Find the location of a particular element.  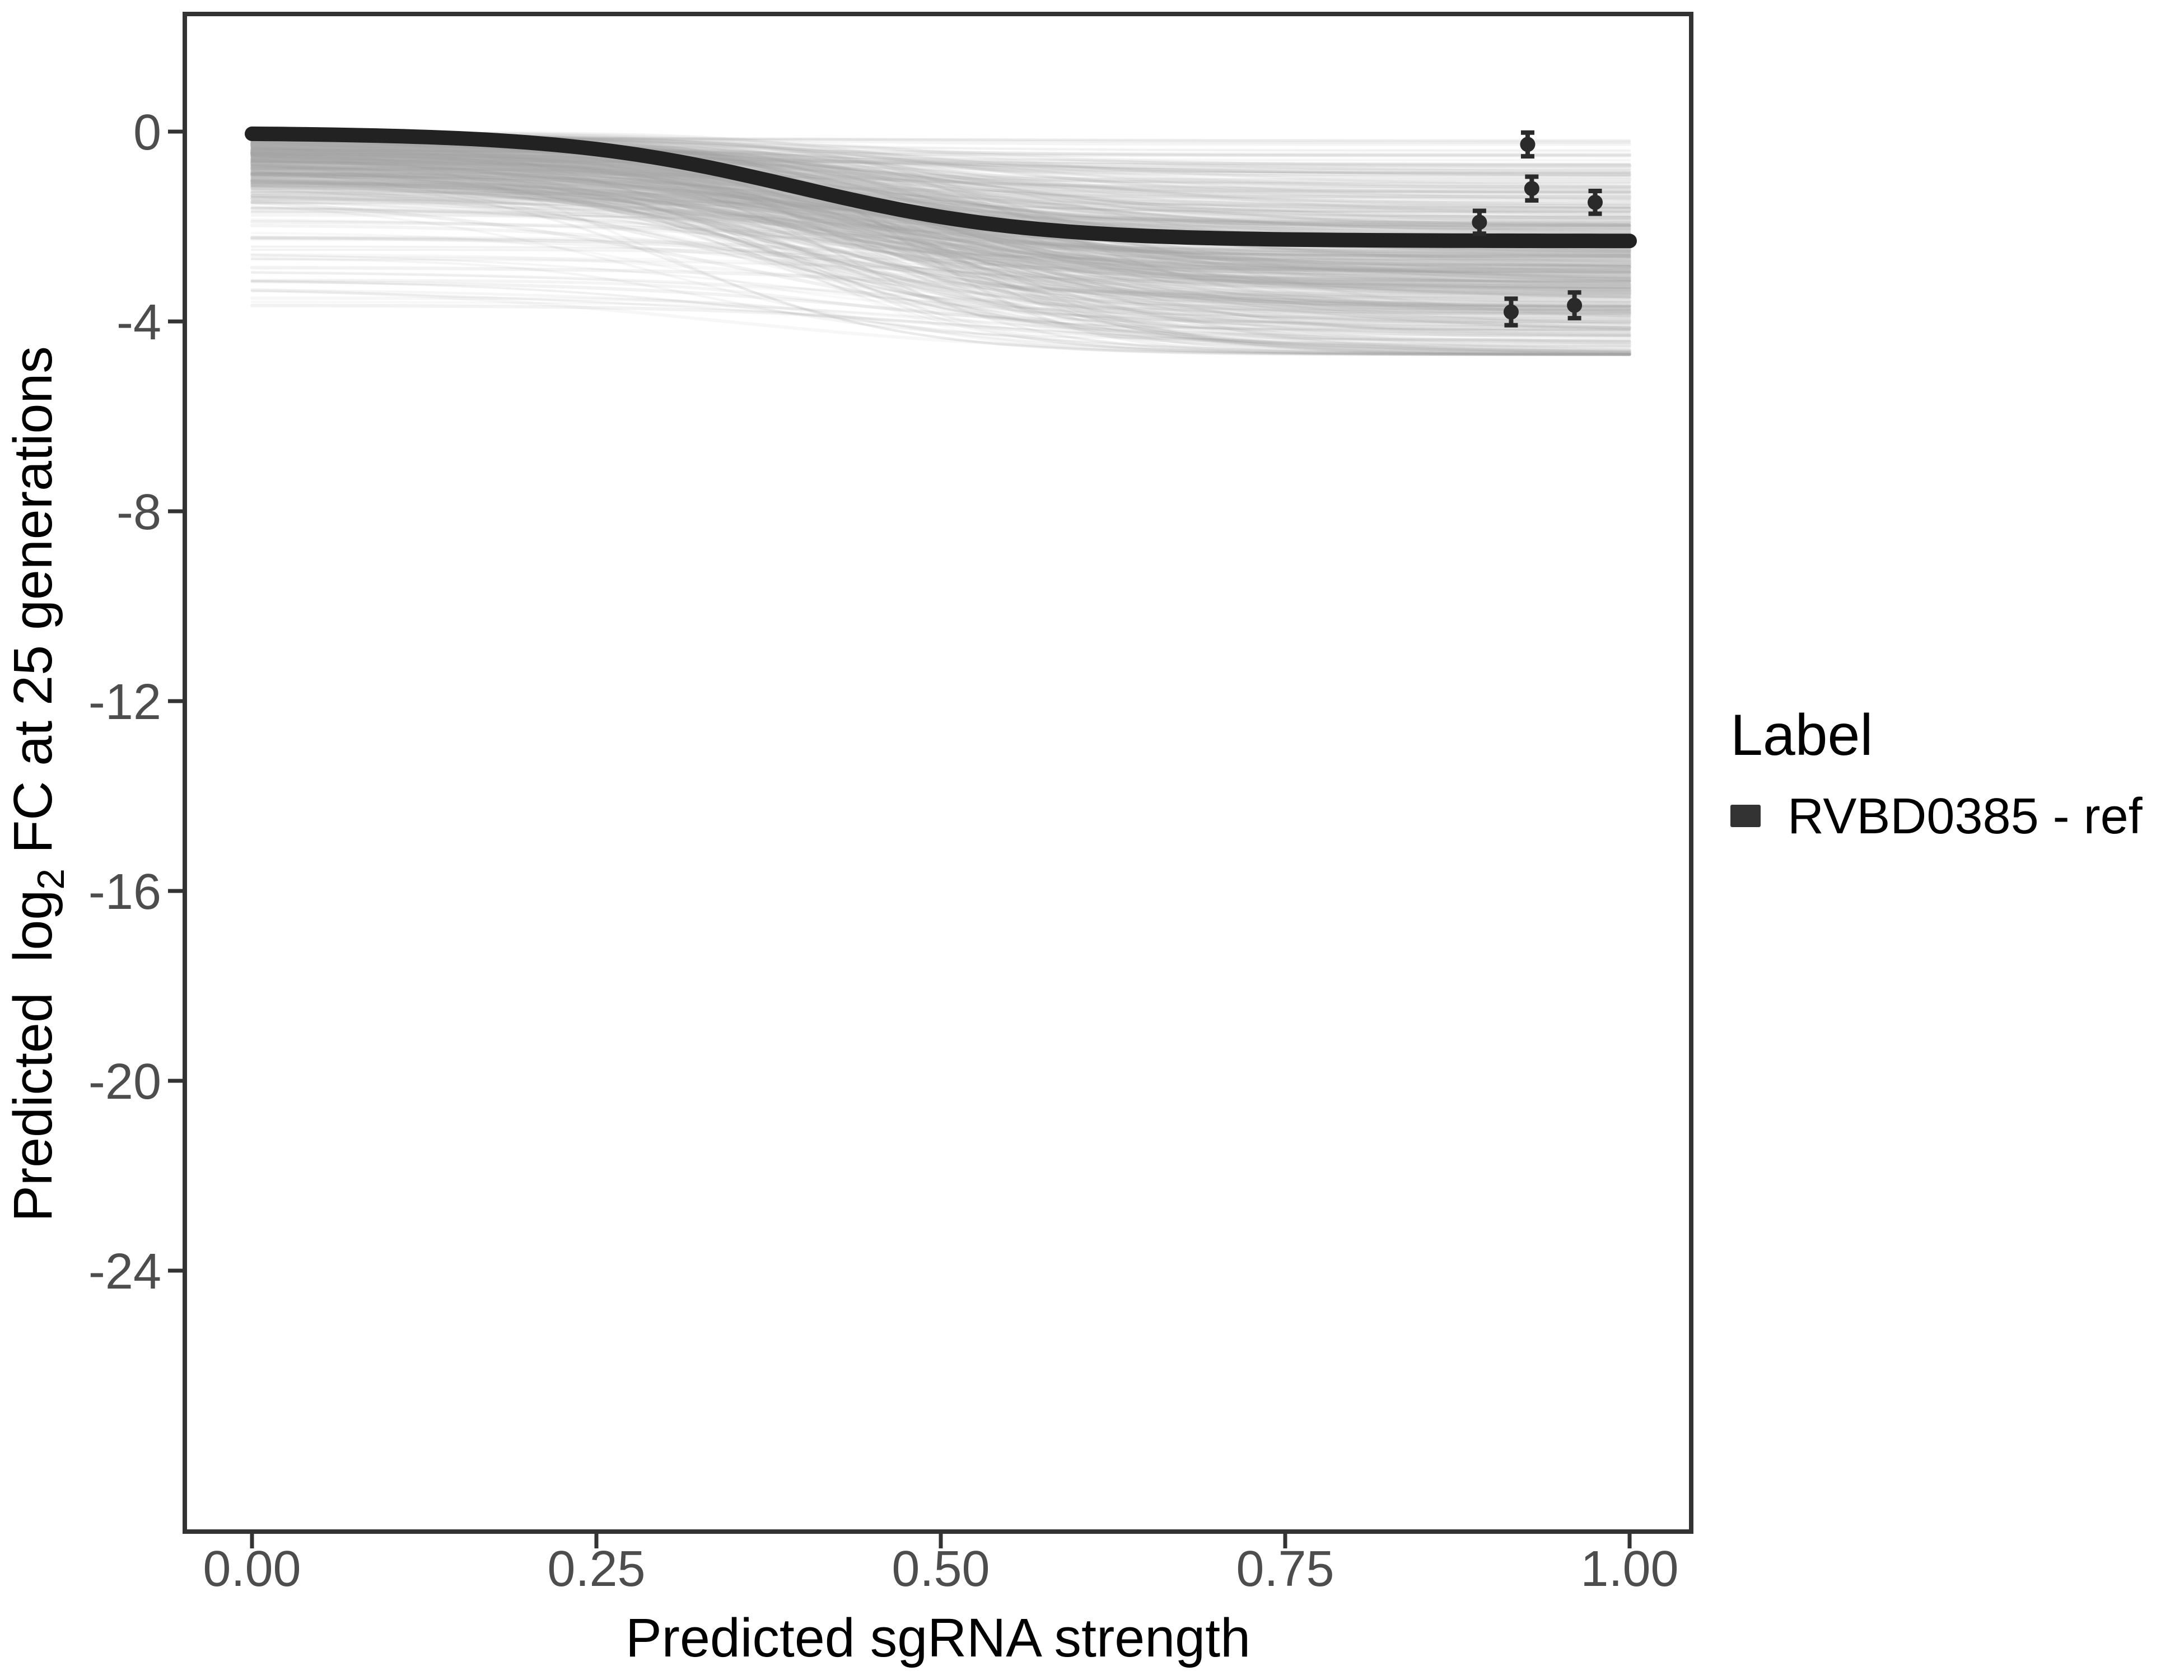

x-tick-label: 1.00 is located at coordinates (1629, 1569).